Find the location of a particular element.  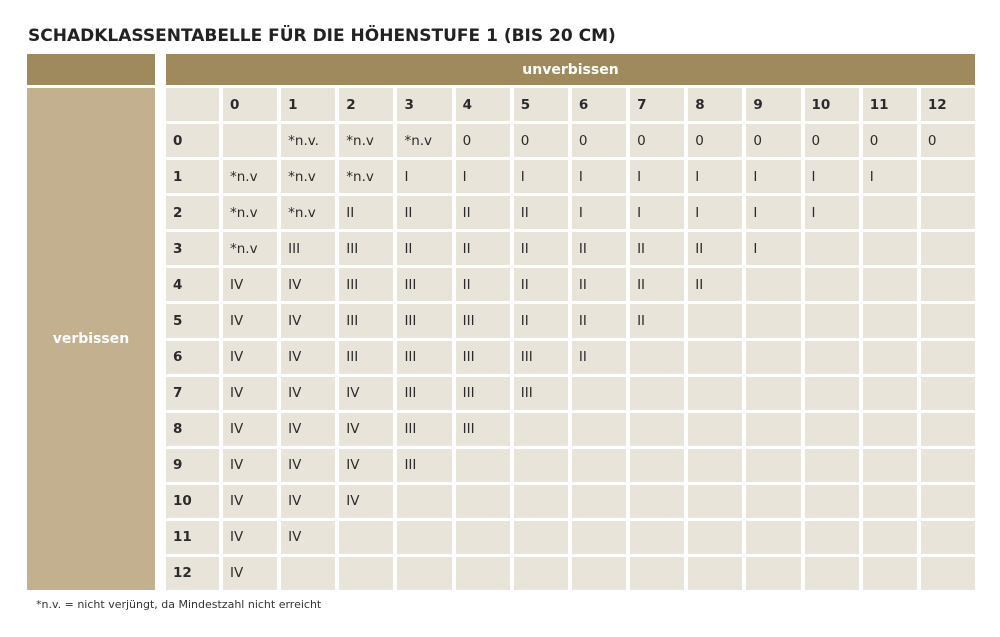

row-label: 11 is located at coordinates (192, 537).